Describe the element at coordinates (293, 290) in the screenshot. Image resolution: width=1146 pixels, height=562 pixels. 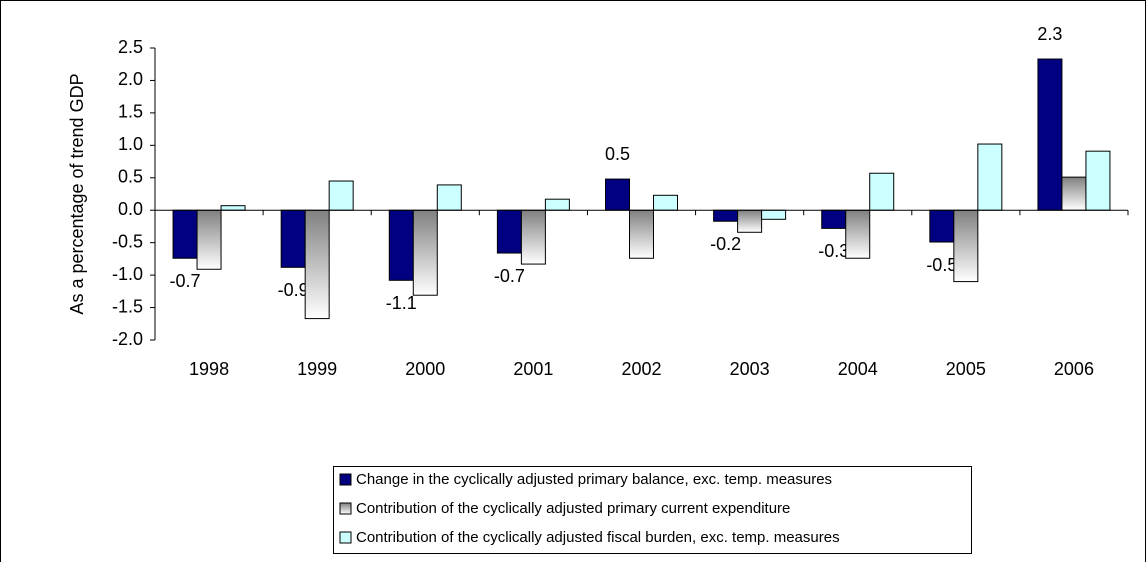
I see `data-label: -0.9` at that location.